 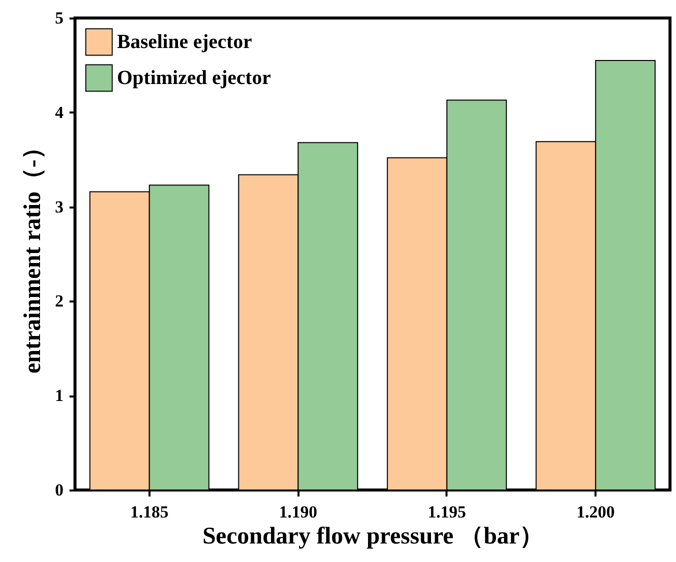 What do you see at coordinates (194, 78) in the screenshot?
I see `legend-label: Optimized ejector` at bounding box center [194, 78].